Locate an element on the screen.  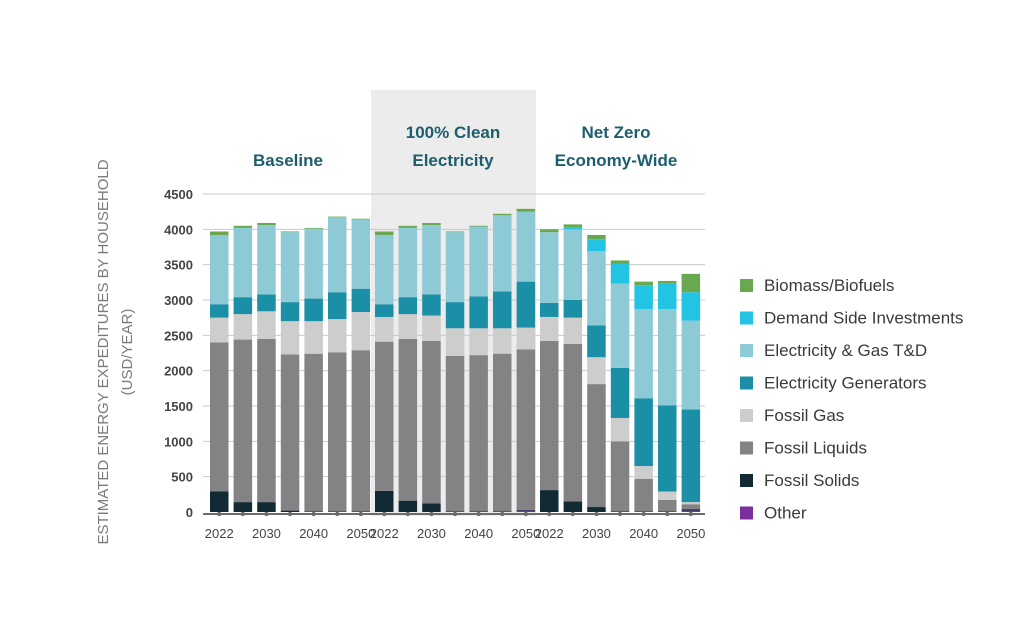
y-tick-label: 2000 is located at coordinates (178, 371).